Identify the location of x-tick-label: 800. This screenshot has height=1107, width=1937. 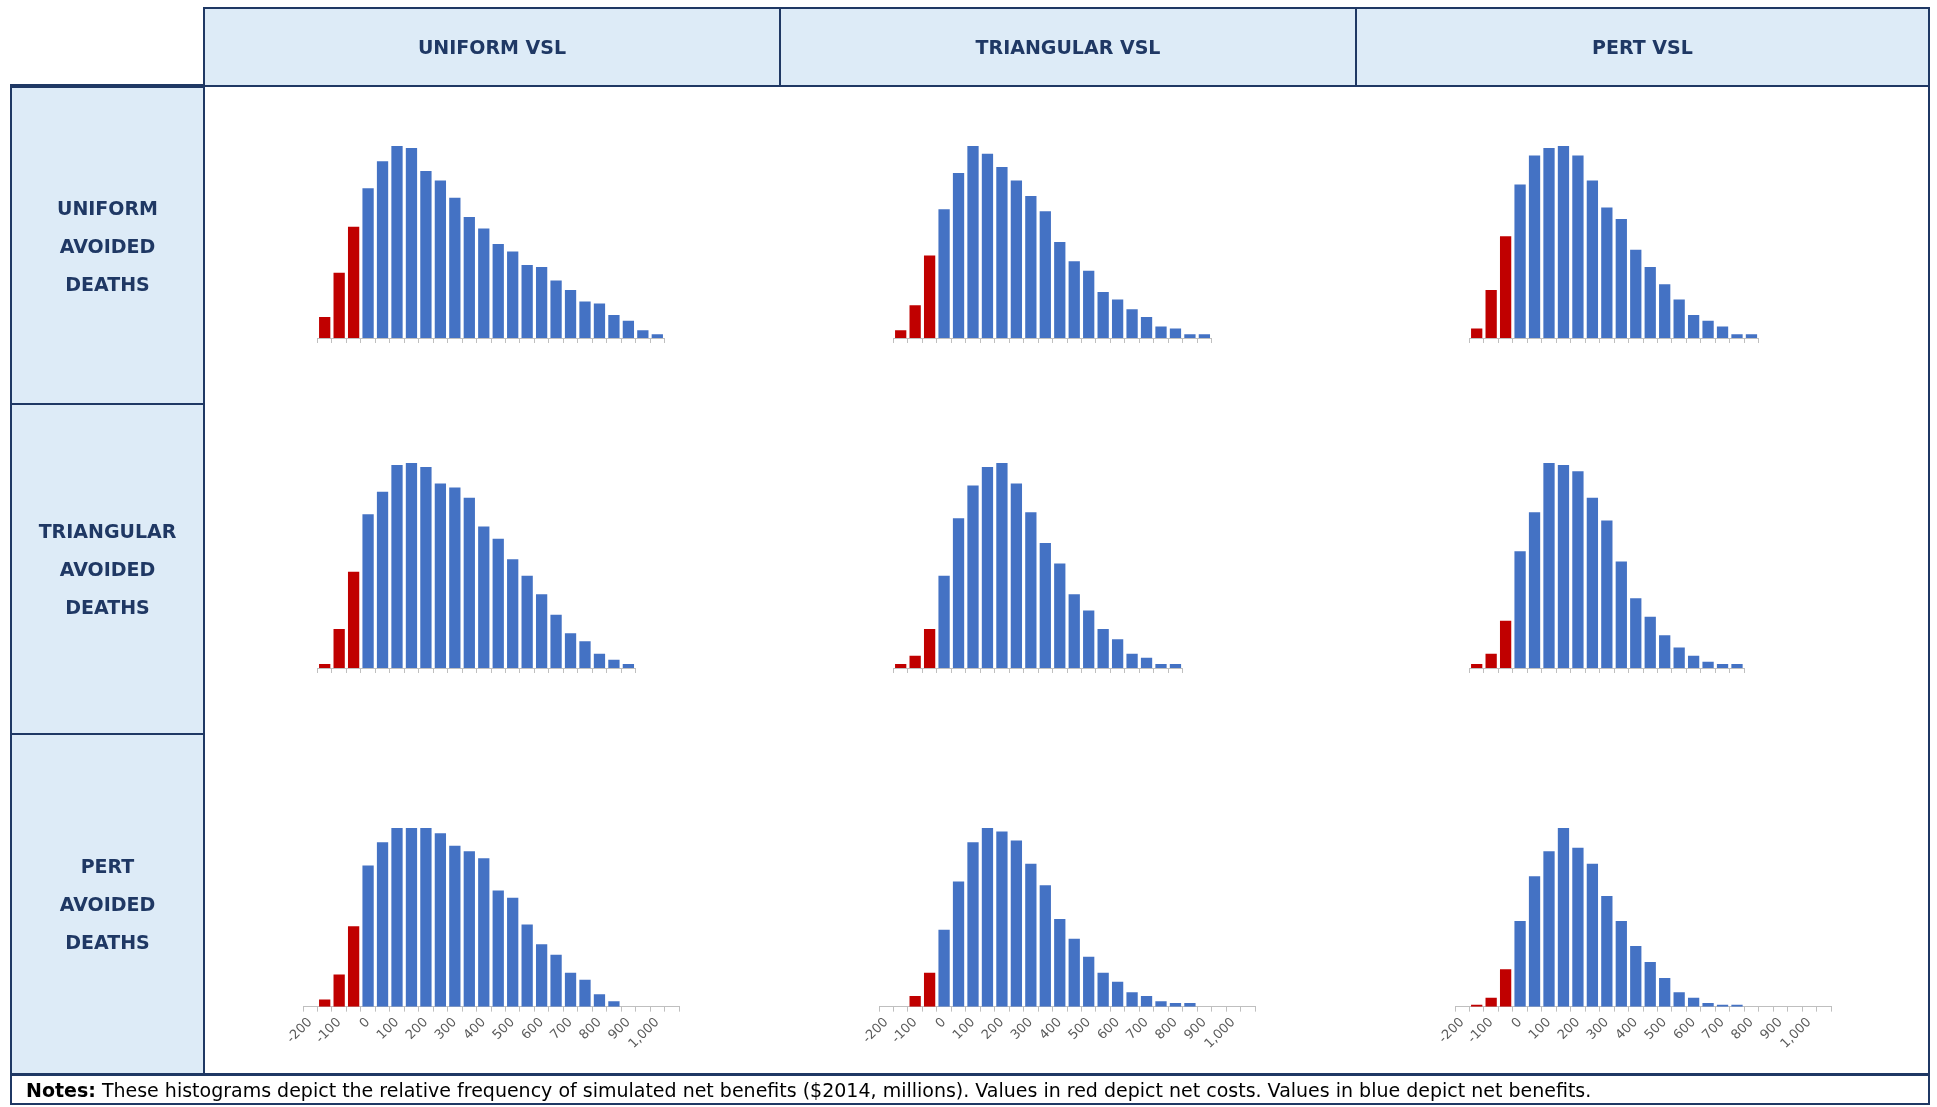
(1741, 1028).